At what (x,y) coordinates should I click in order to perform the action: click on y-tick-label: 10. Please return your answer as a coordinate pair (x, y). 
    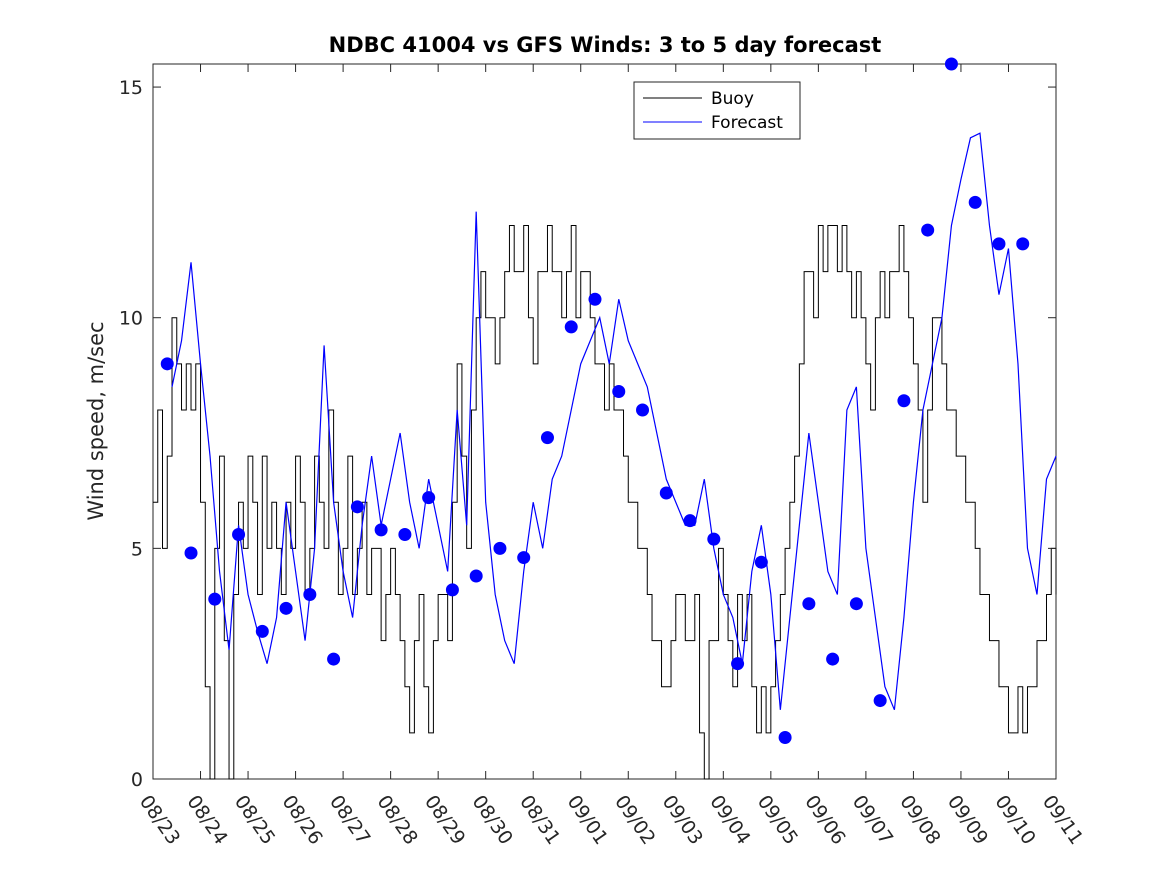
    Looking at the image, I should click on (131, 319).